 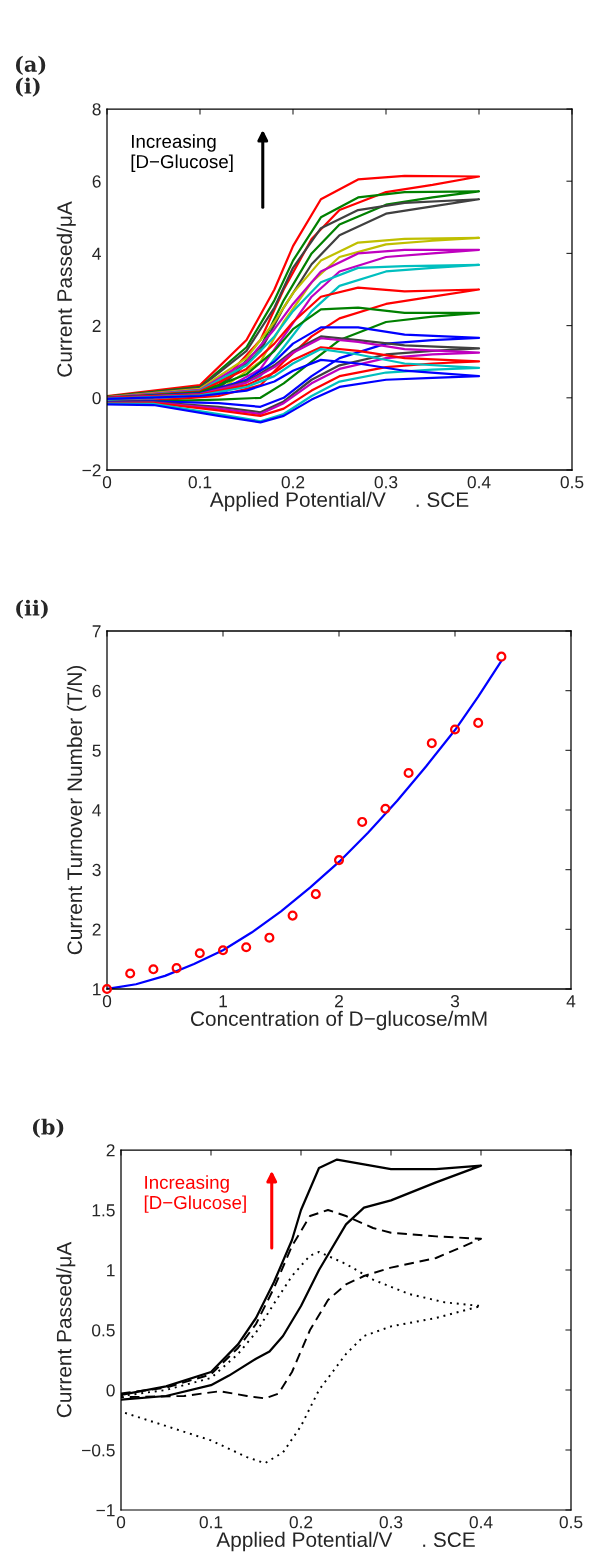 What do you see at coordinates (98, 1450) in the screenshot?
I see `y-tick-label: −0.5` at bounding box center [98, 1450].